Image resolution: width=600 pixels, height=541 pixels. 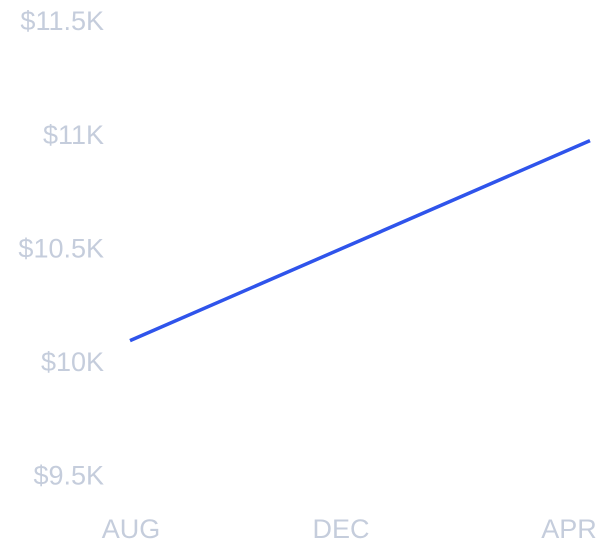 I want to click on x-tick-label: APR, so click(x=569, y=527).